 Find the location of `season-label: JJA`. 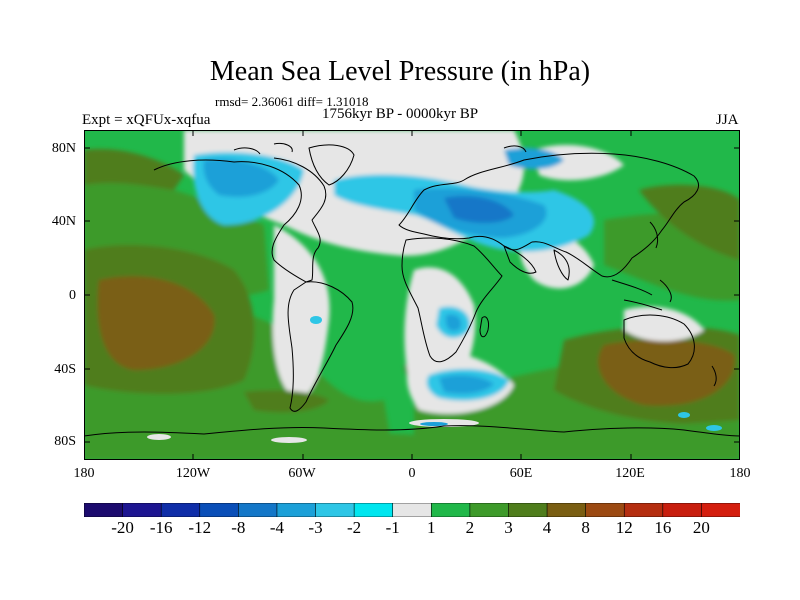

season-label: JJA is located at coordinates (727, 120).